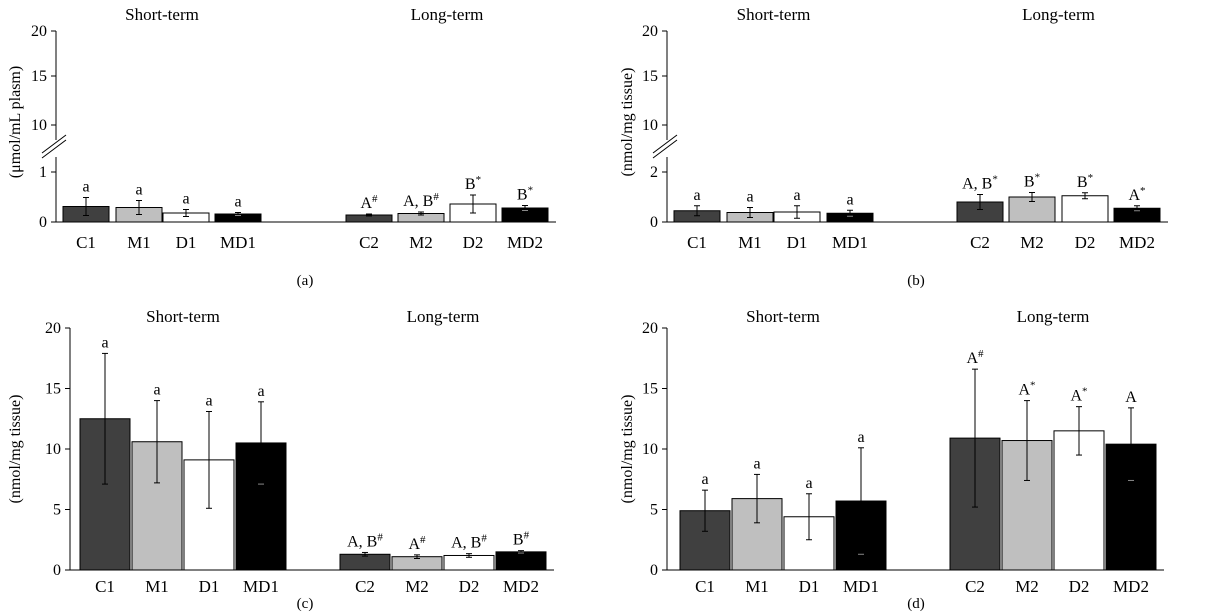 This screenshot has height=615, width=1221. Describe the element at coordinates (980, 183) in the screenshot. I see `significance-label: A, B*` at that location.